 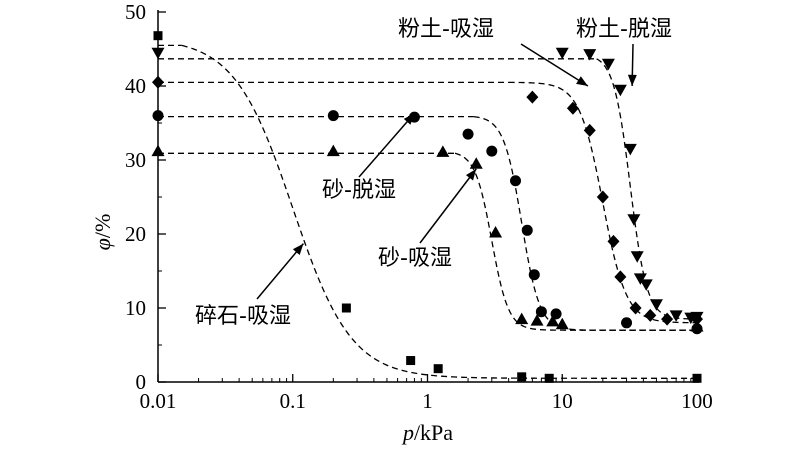 What do you see at coordinates (135, 308) in the screenshot?
I see `y-tick-label: 10` at bounding box center [135, 308].